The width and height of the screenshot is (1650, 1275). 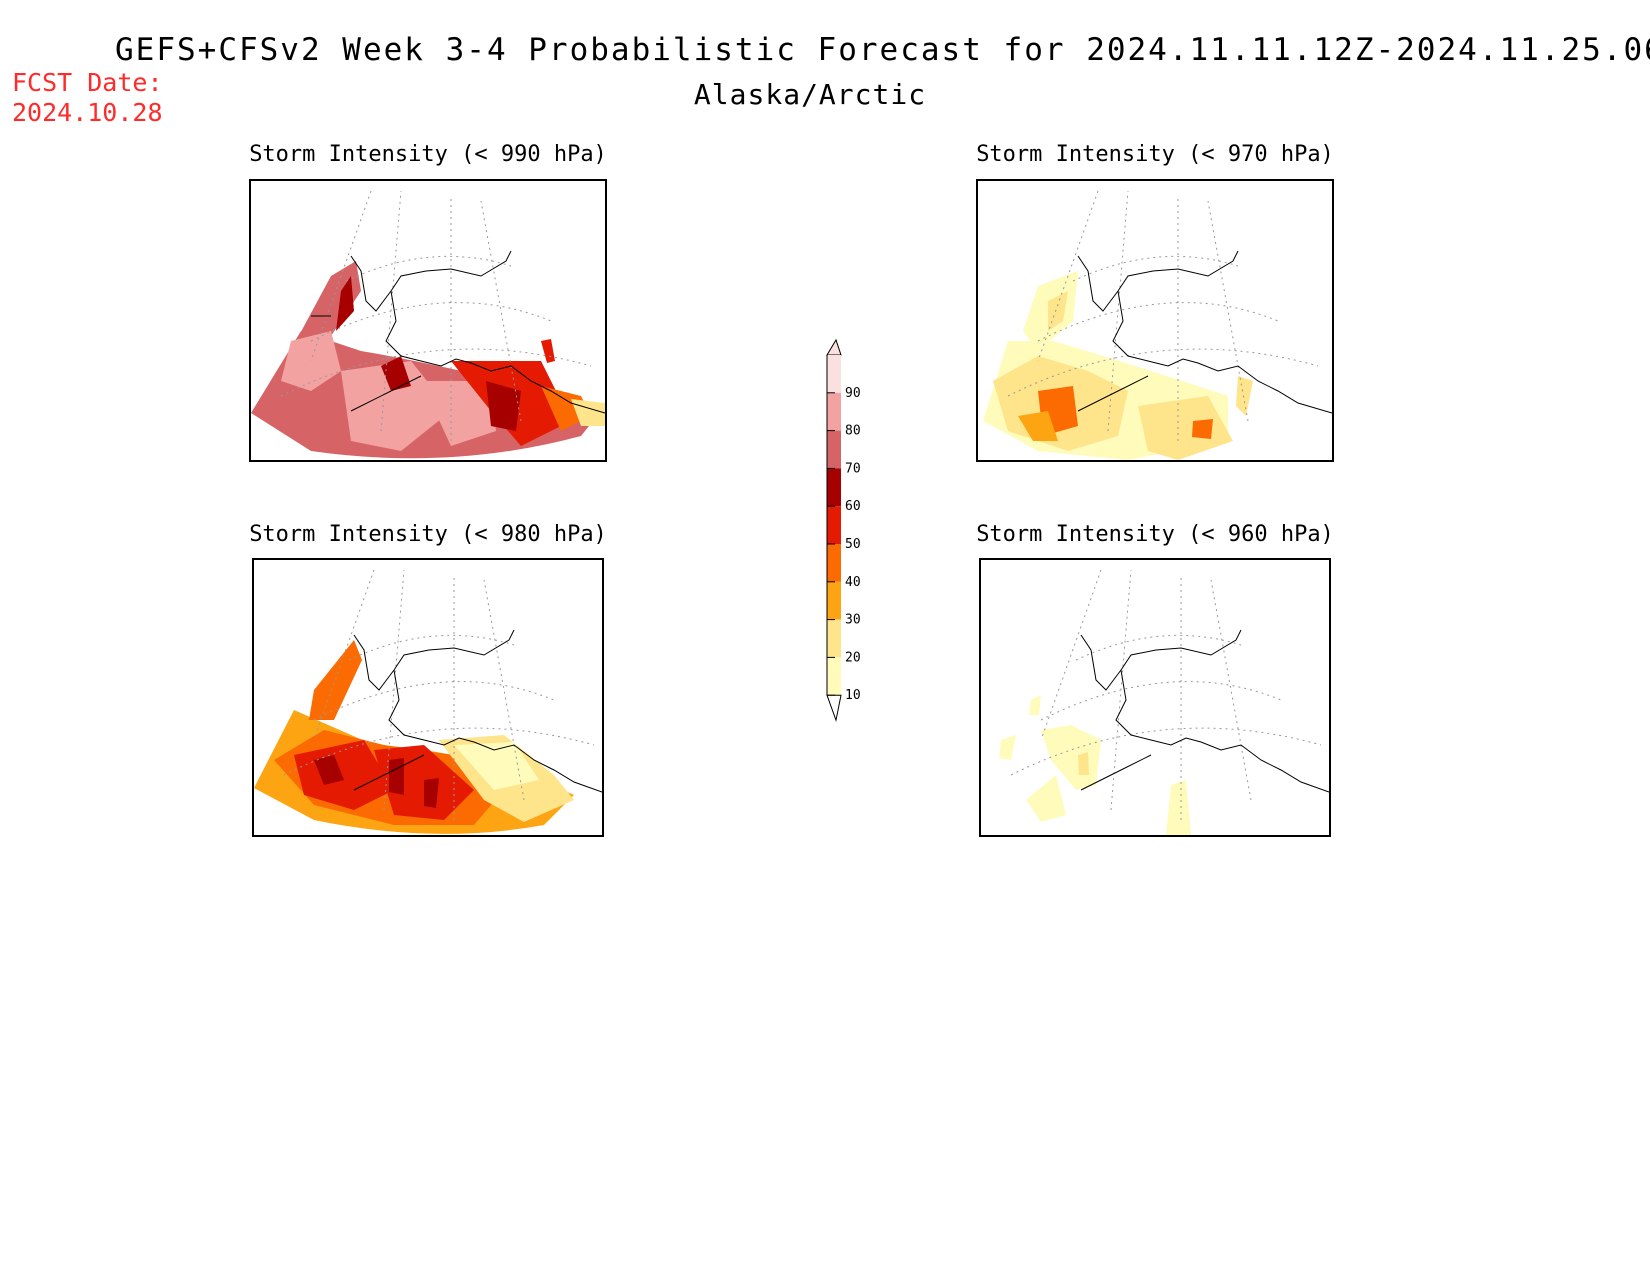 I want to click on panel-title-980: Storm Intensity (< 980 hPa), so click(x=428, y=534).